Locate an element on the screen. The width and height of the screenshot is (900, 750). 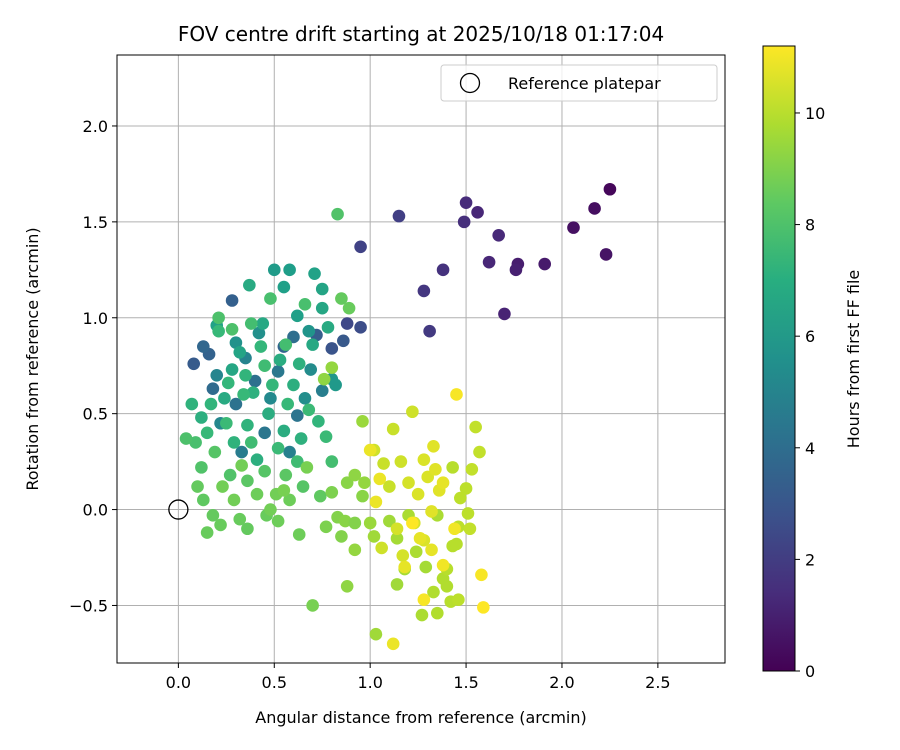
legend-box is located at coordinates (579, 83).